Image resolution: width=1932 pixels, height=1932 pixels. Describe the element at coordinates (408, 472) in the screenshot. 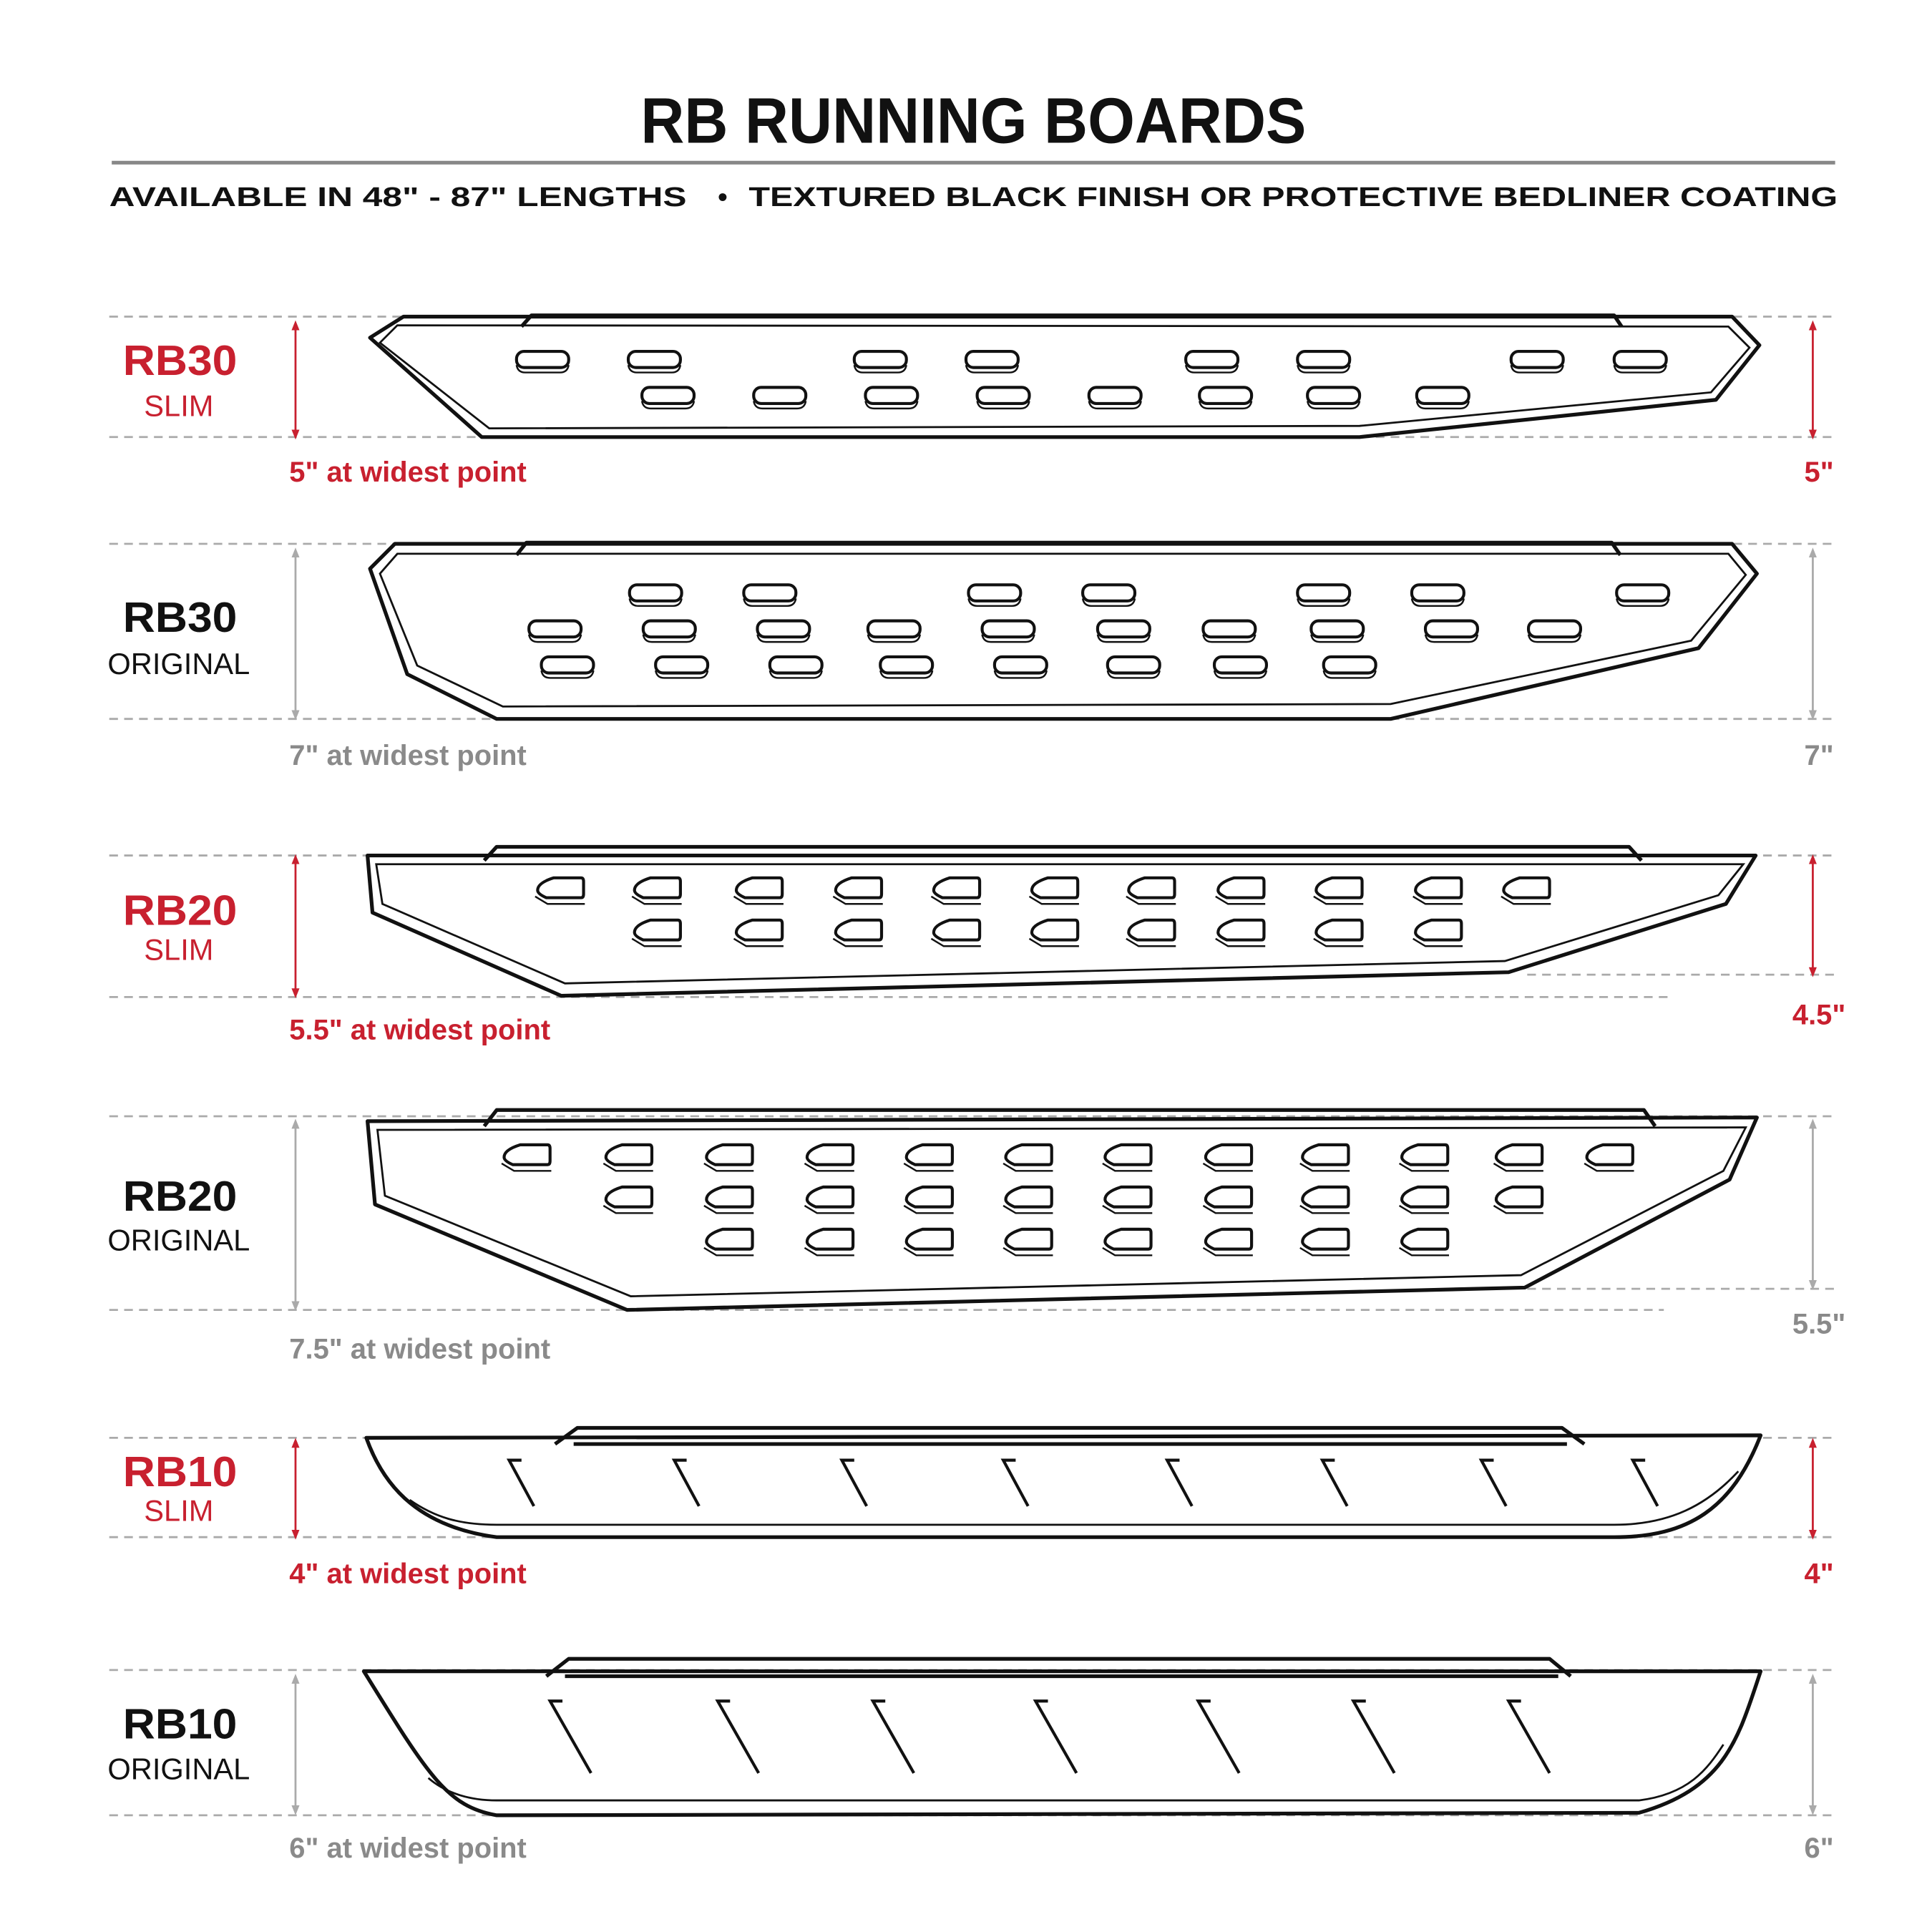

I see `width-caption: 5" at widest point` at that location.